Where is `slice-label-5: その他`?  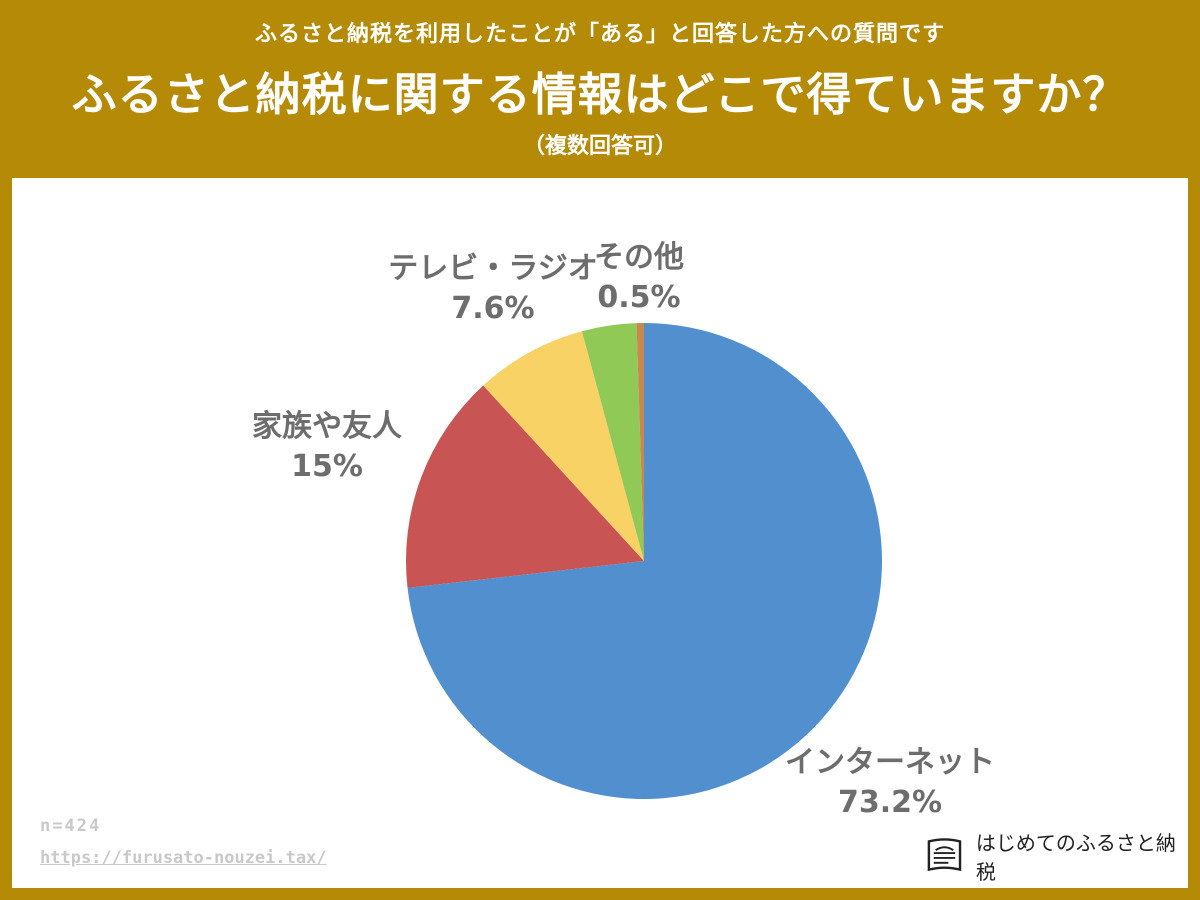 slice-label-5: その他 is located at coordinates (639, 257).